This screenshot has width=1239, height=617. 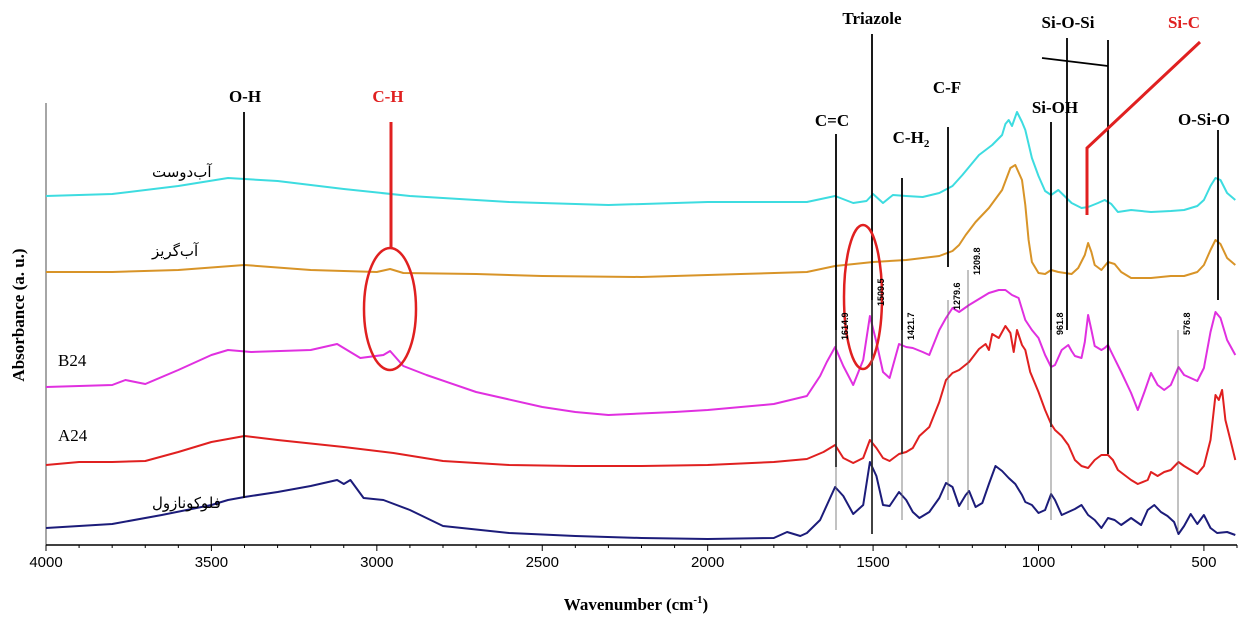 What do you see at coordinates (186, 503) in the screenshot?
I see `series-label-4: فلوکونازول` at bounding box center [186, 503].